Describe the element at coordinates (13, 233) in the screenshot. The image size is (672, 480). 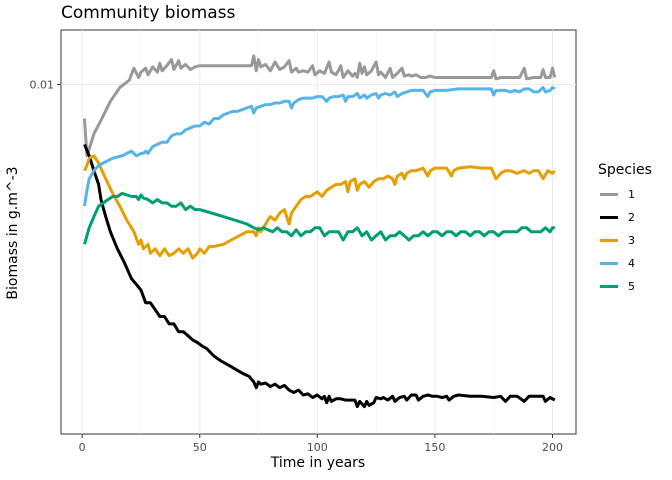
I see `y-axis-label: Biomass in g.m^-3` at that location.